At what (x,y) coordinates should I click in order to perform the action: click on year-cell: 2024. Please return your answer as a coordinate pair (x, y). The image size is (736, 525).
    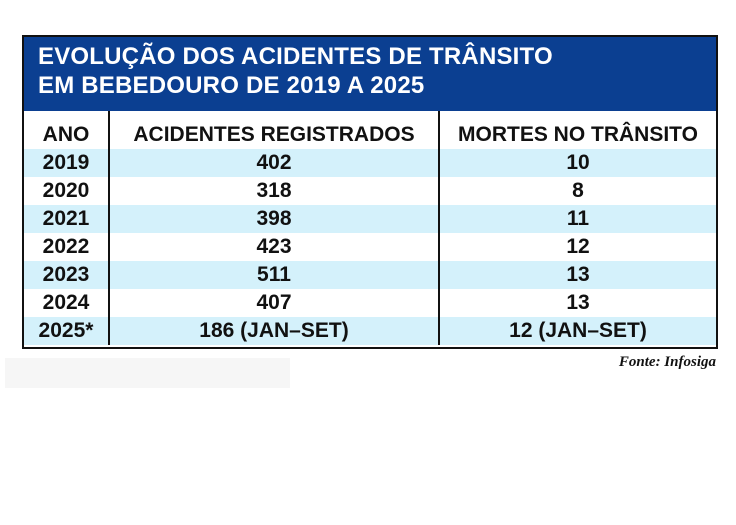
    Looking at the image, I should click on (67, 303).